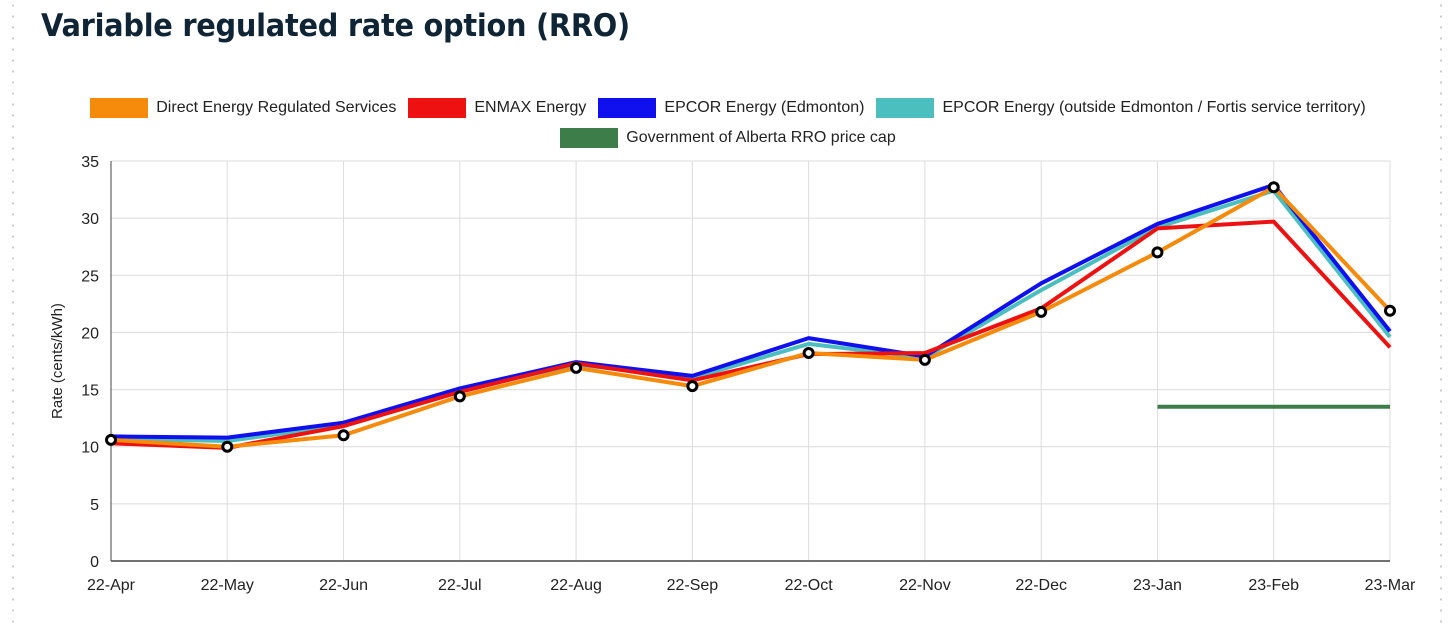 The image size is (1456, 624). Describe the element at coordinates (530, 107) in the screenshot. I see `legend-label-enmax: ENMAX Energy` at that location.